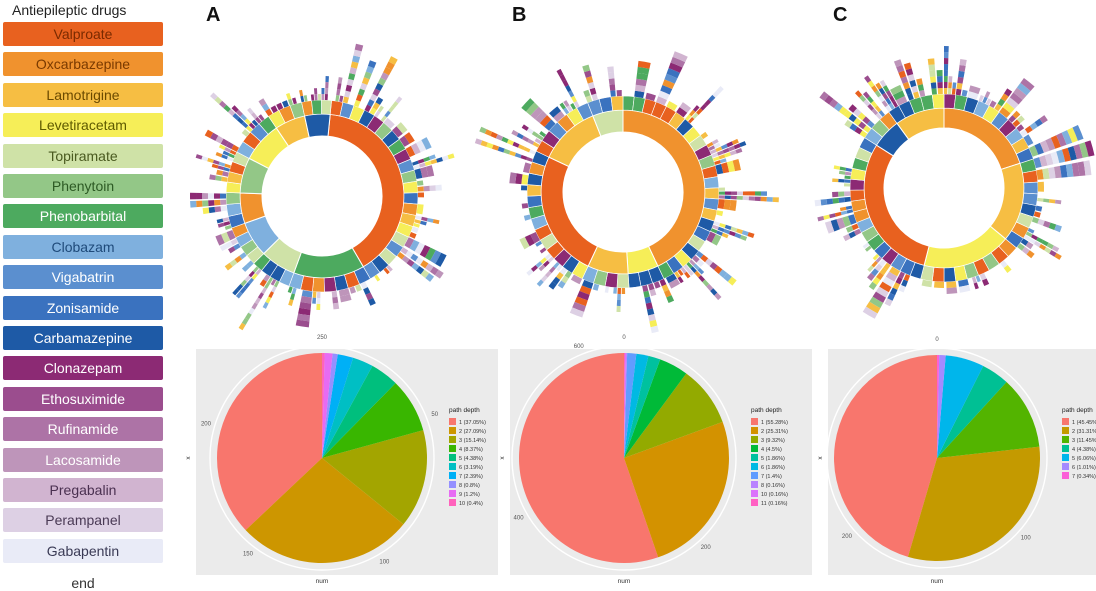 The width and height of the screenshot is (1096, 591). What do you see at coordinates (471, 477) in the screenshot?
I see `pie-a-legend-label-7: 7 (2.39%)` at bounding box center [471, 477].